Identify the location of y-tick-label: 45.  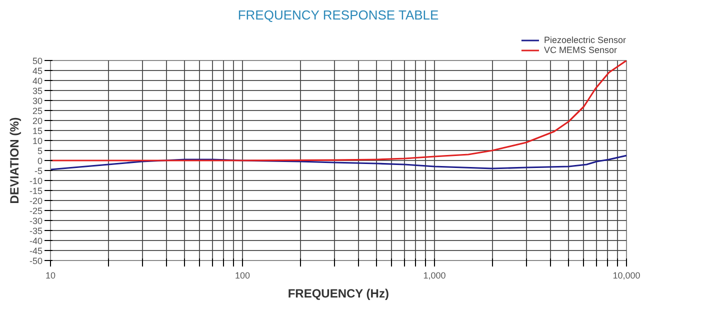
(37, 71).